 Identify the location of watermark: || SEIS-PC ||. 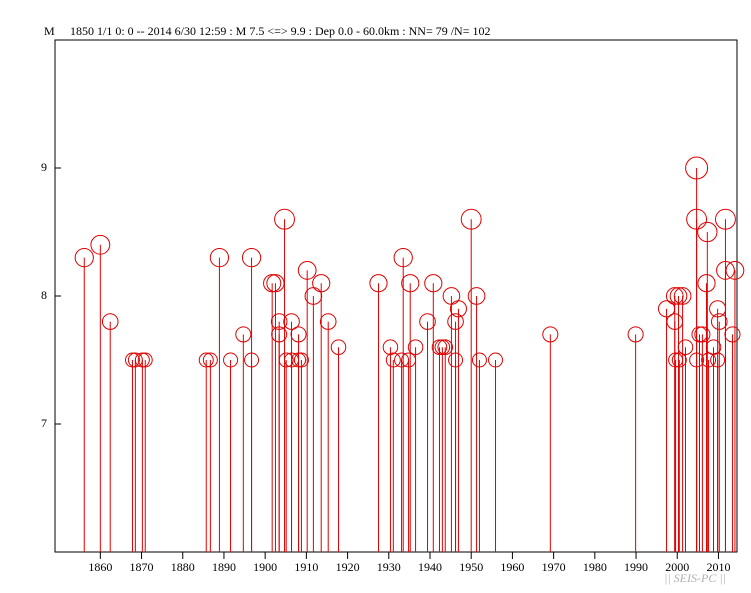
(695, 578).